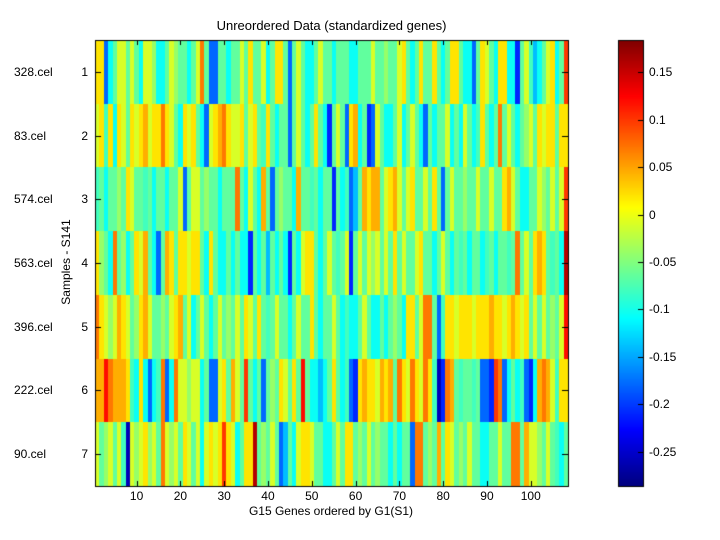 The width and height of the screenshot is (720, 540). I want to click on sample-label: 90.cel, so click(30, 454).